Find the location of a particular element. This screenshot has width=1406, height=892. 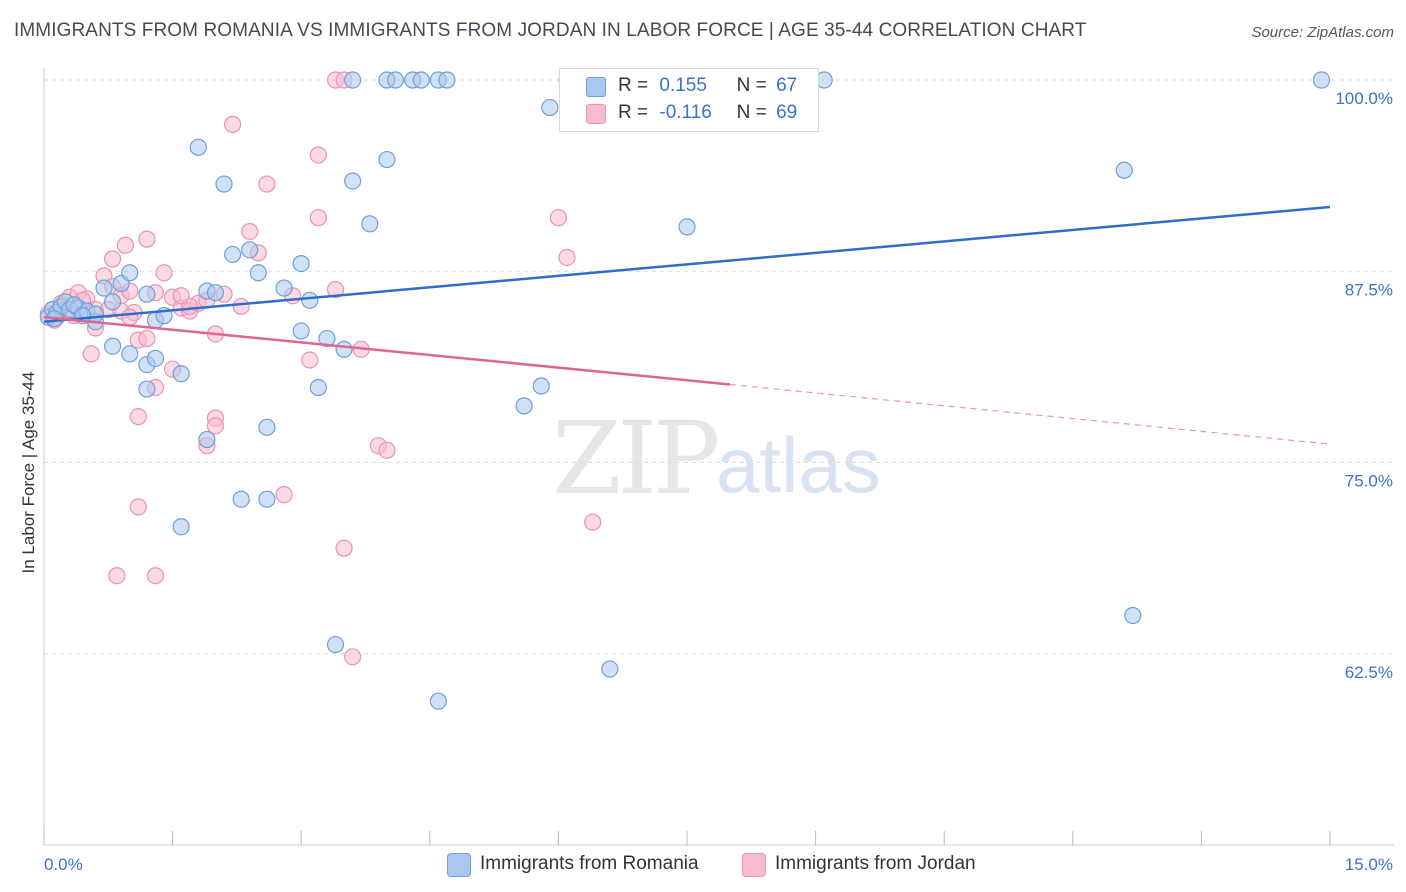

jordan-trend-extension is located at coordinates (1030, 414).